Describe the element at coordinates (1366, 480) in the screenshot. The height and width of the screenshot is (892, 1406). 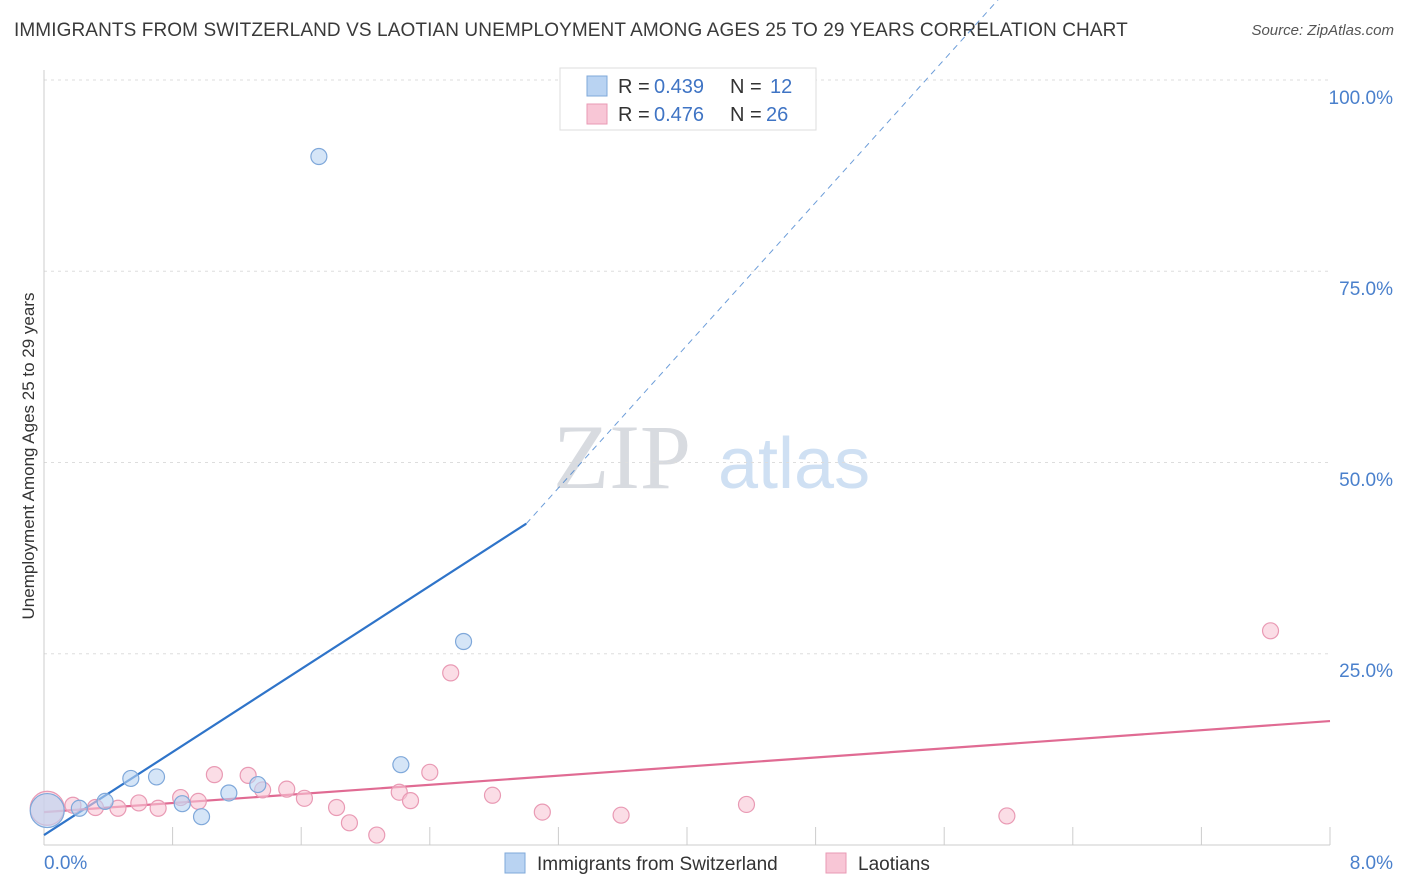
I see `y-tick-label-50: 50.0%` at that location.